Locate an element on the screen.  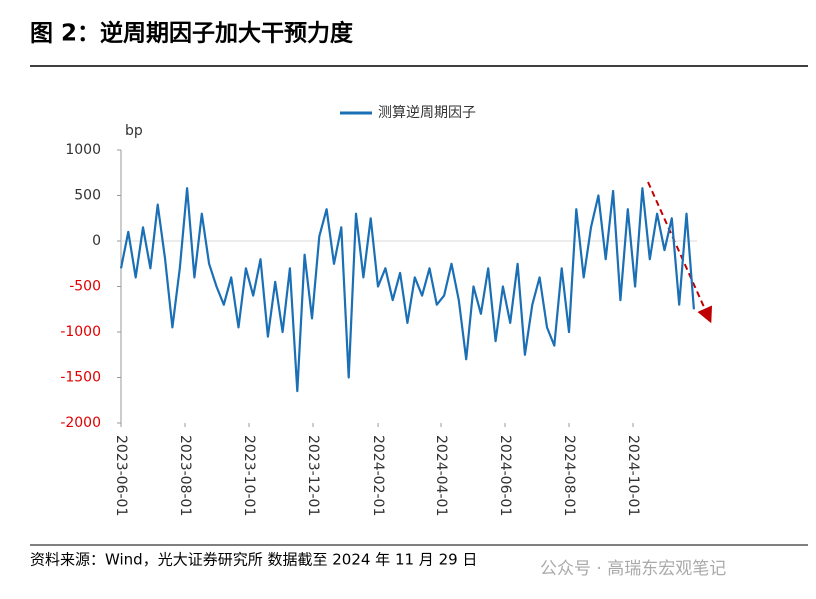
x-tick-label: 2024-06-01 is located at coordinates (505, 475).